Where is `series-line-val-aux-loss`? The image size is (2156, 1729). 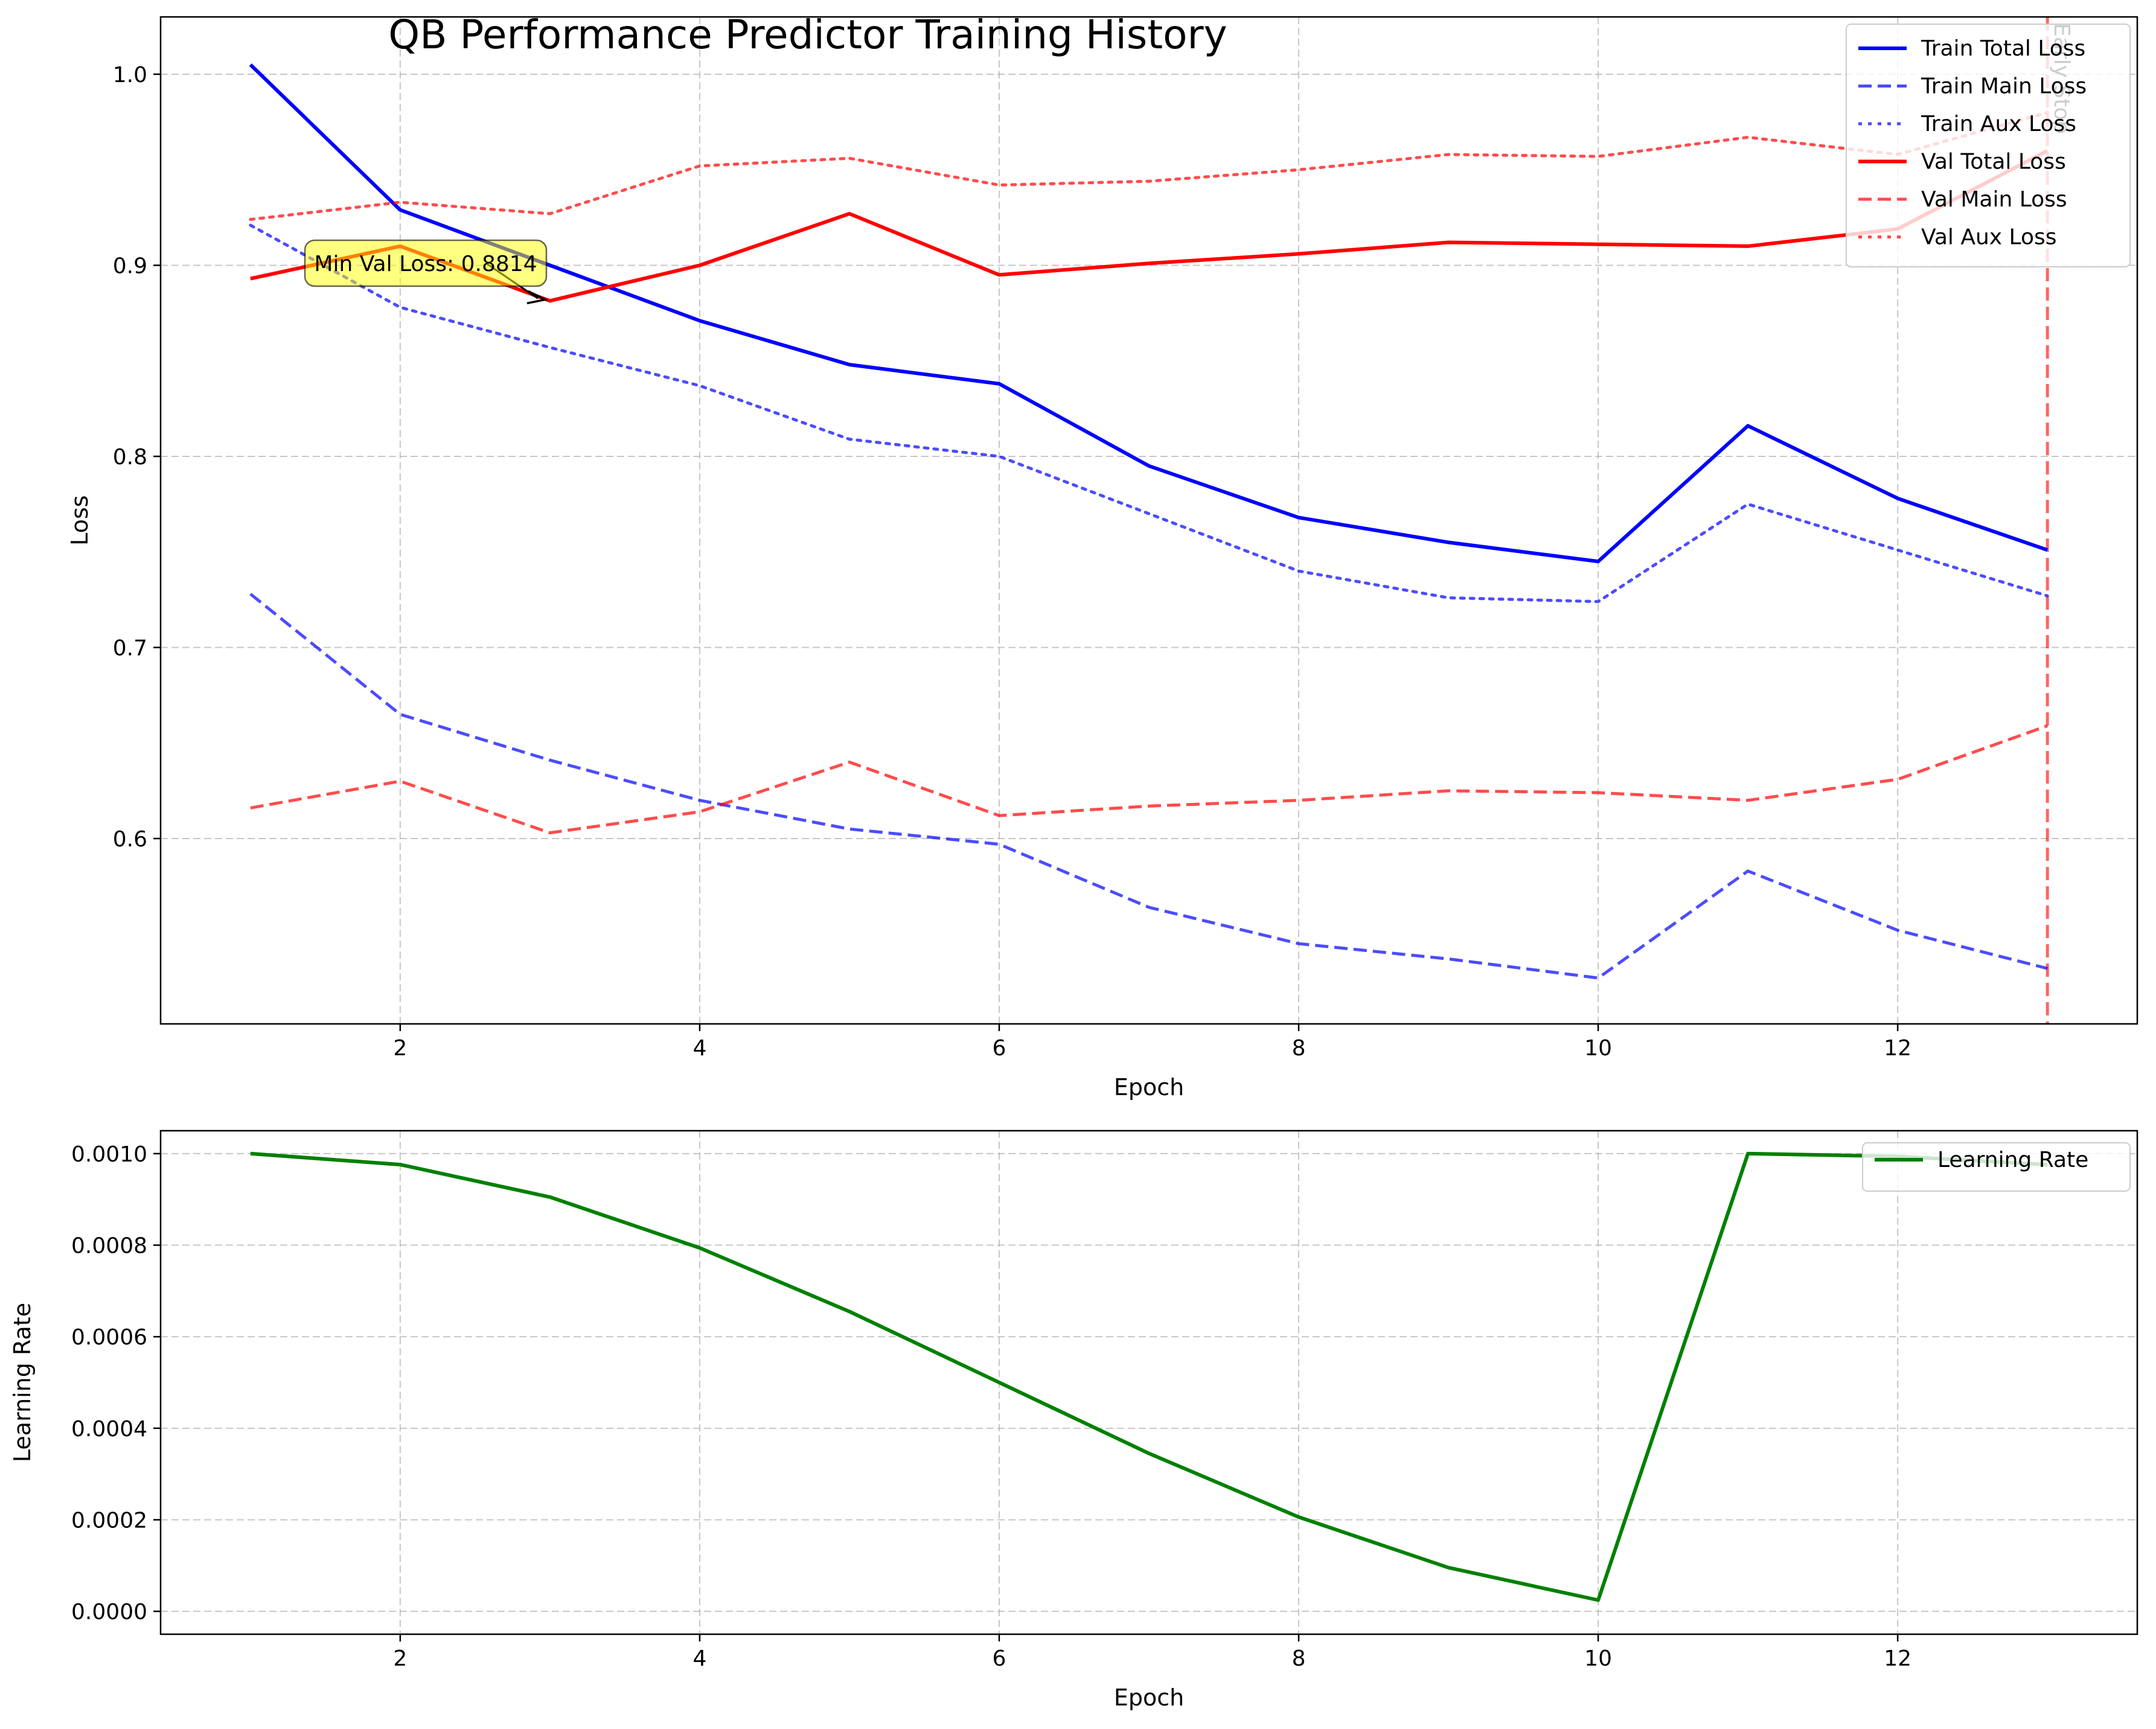
series-line-val-aux-loss is located at coordinates (1149, 165).